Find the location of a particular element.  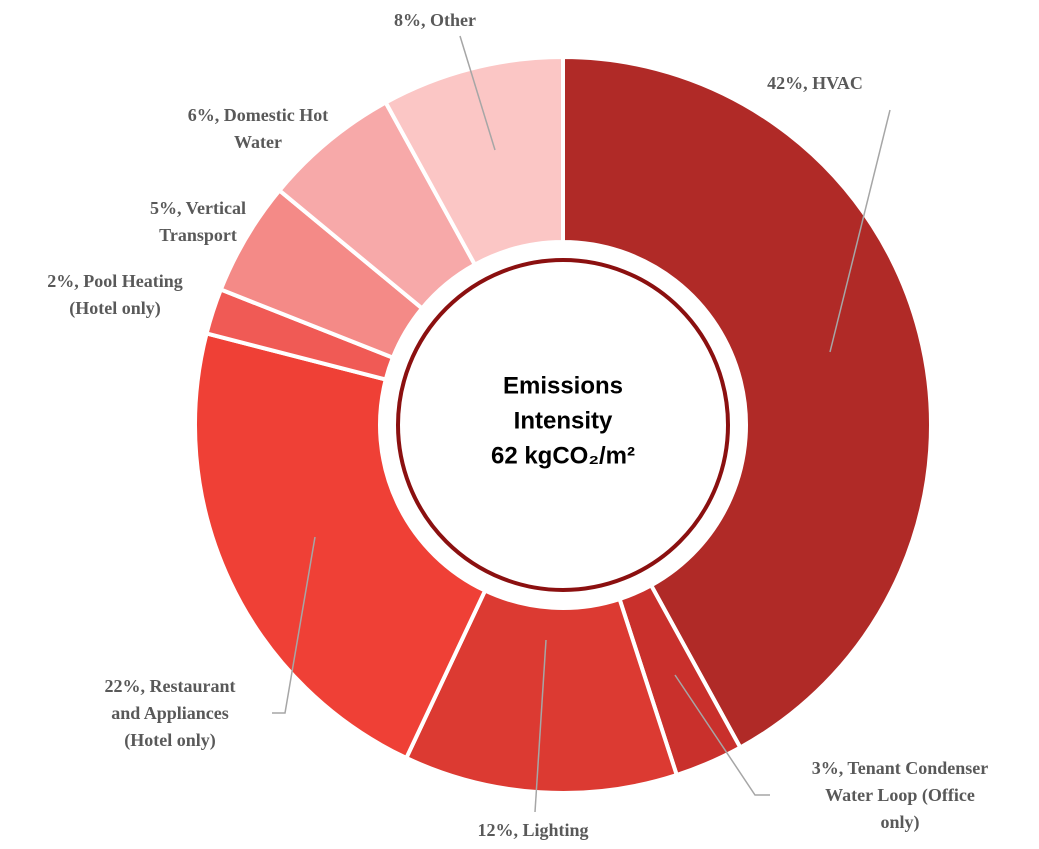

data-label: 5%, Vertical is located at coordinates (198, 208).